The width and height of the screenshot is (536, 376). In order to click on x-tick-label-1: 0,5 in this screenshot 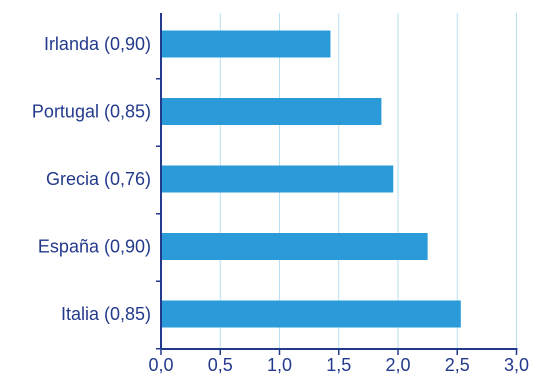, I will do `click(220, 365)`.